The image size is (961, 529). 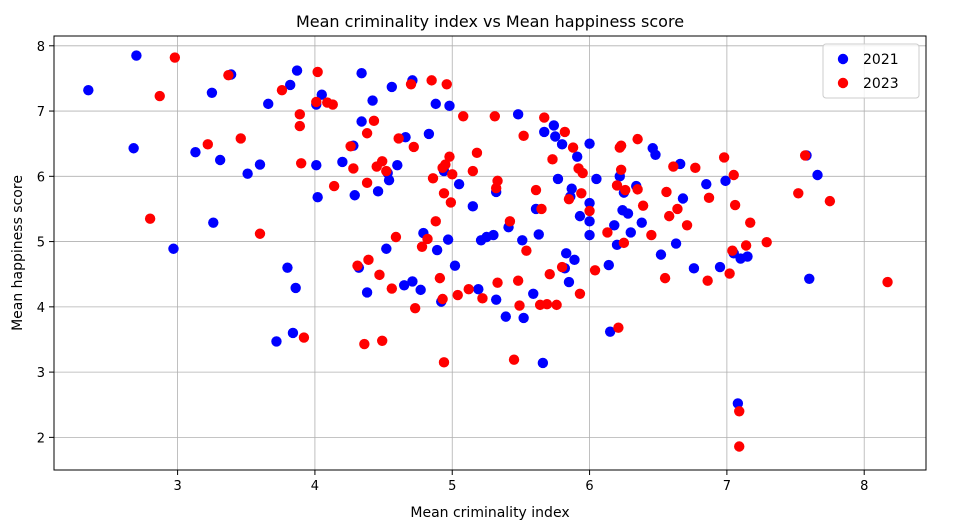 I want to click on y-tick-label: 3, so click(x=41, y=373).